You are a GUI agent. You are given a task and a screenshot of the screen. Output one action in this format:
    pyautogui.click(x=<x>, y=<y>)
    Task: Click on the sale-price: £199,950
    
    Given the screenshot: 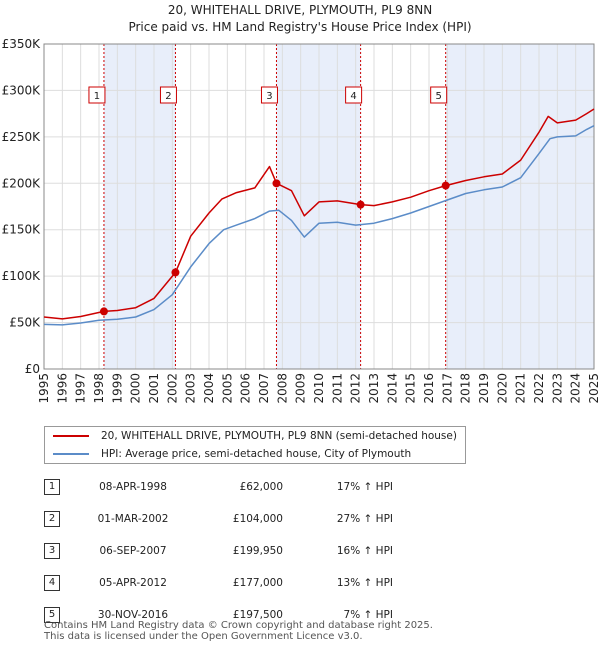 What is the action you would take?
    pyautogui.click(x=257, y=551)
    